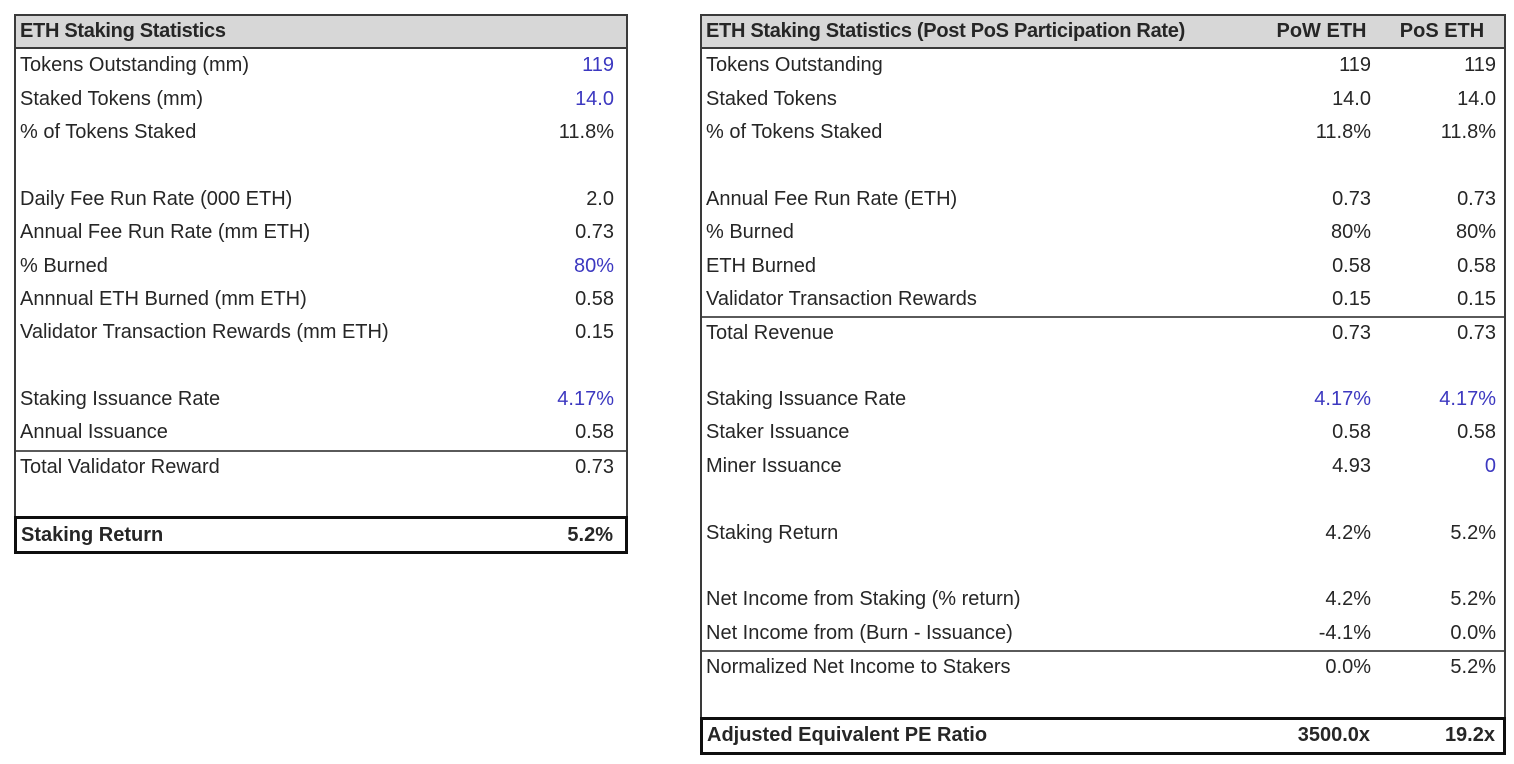 This screenshot has width=1514, height=764. What do you see at coordinates (321, 466) in the screenshot?
I see `table-row: Total Validator Reward 0.73` at bounding box center [321, 466].